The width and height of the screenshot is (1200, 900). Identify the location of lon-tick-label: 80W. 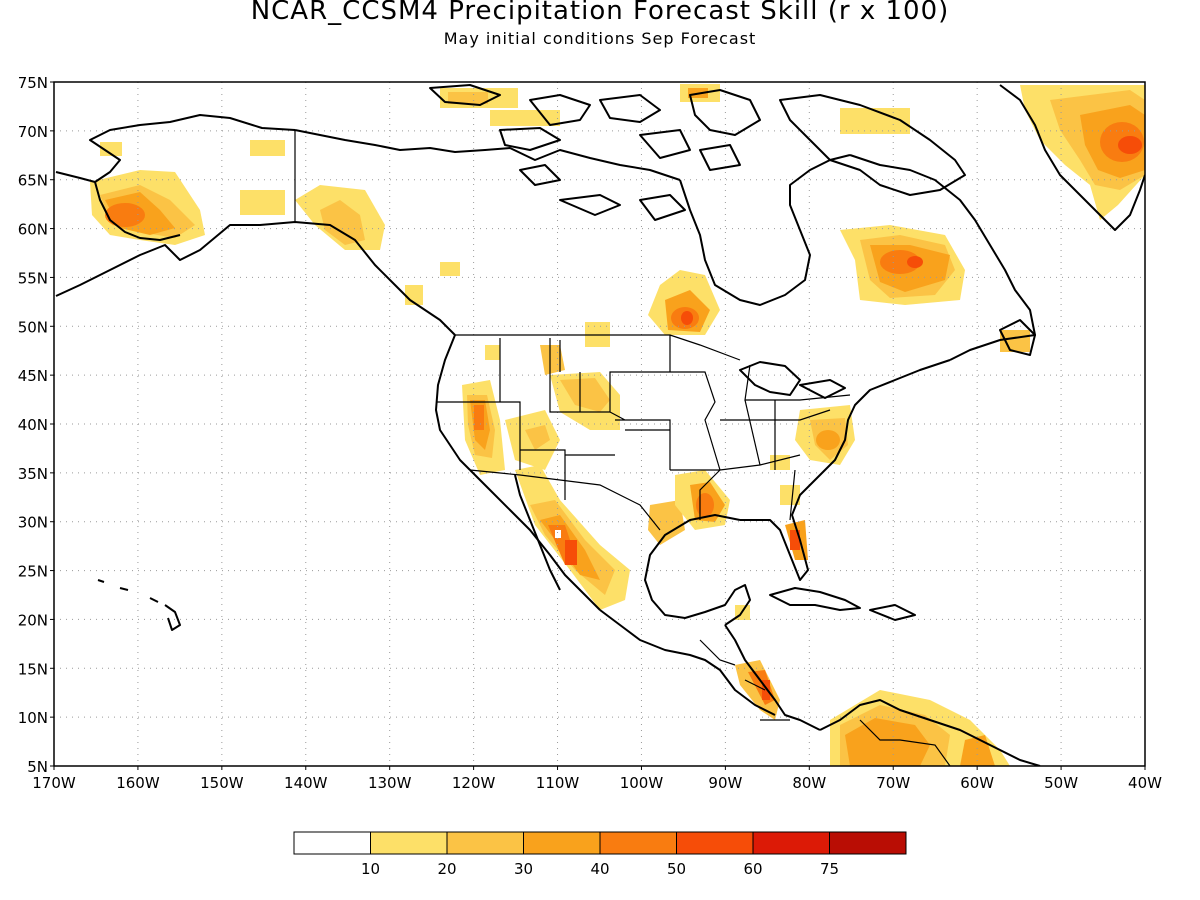
(809, 783).